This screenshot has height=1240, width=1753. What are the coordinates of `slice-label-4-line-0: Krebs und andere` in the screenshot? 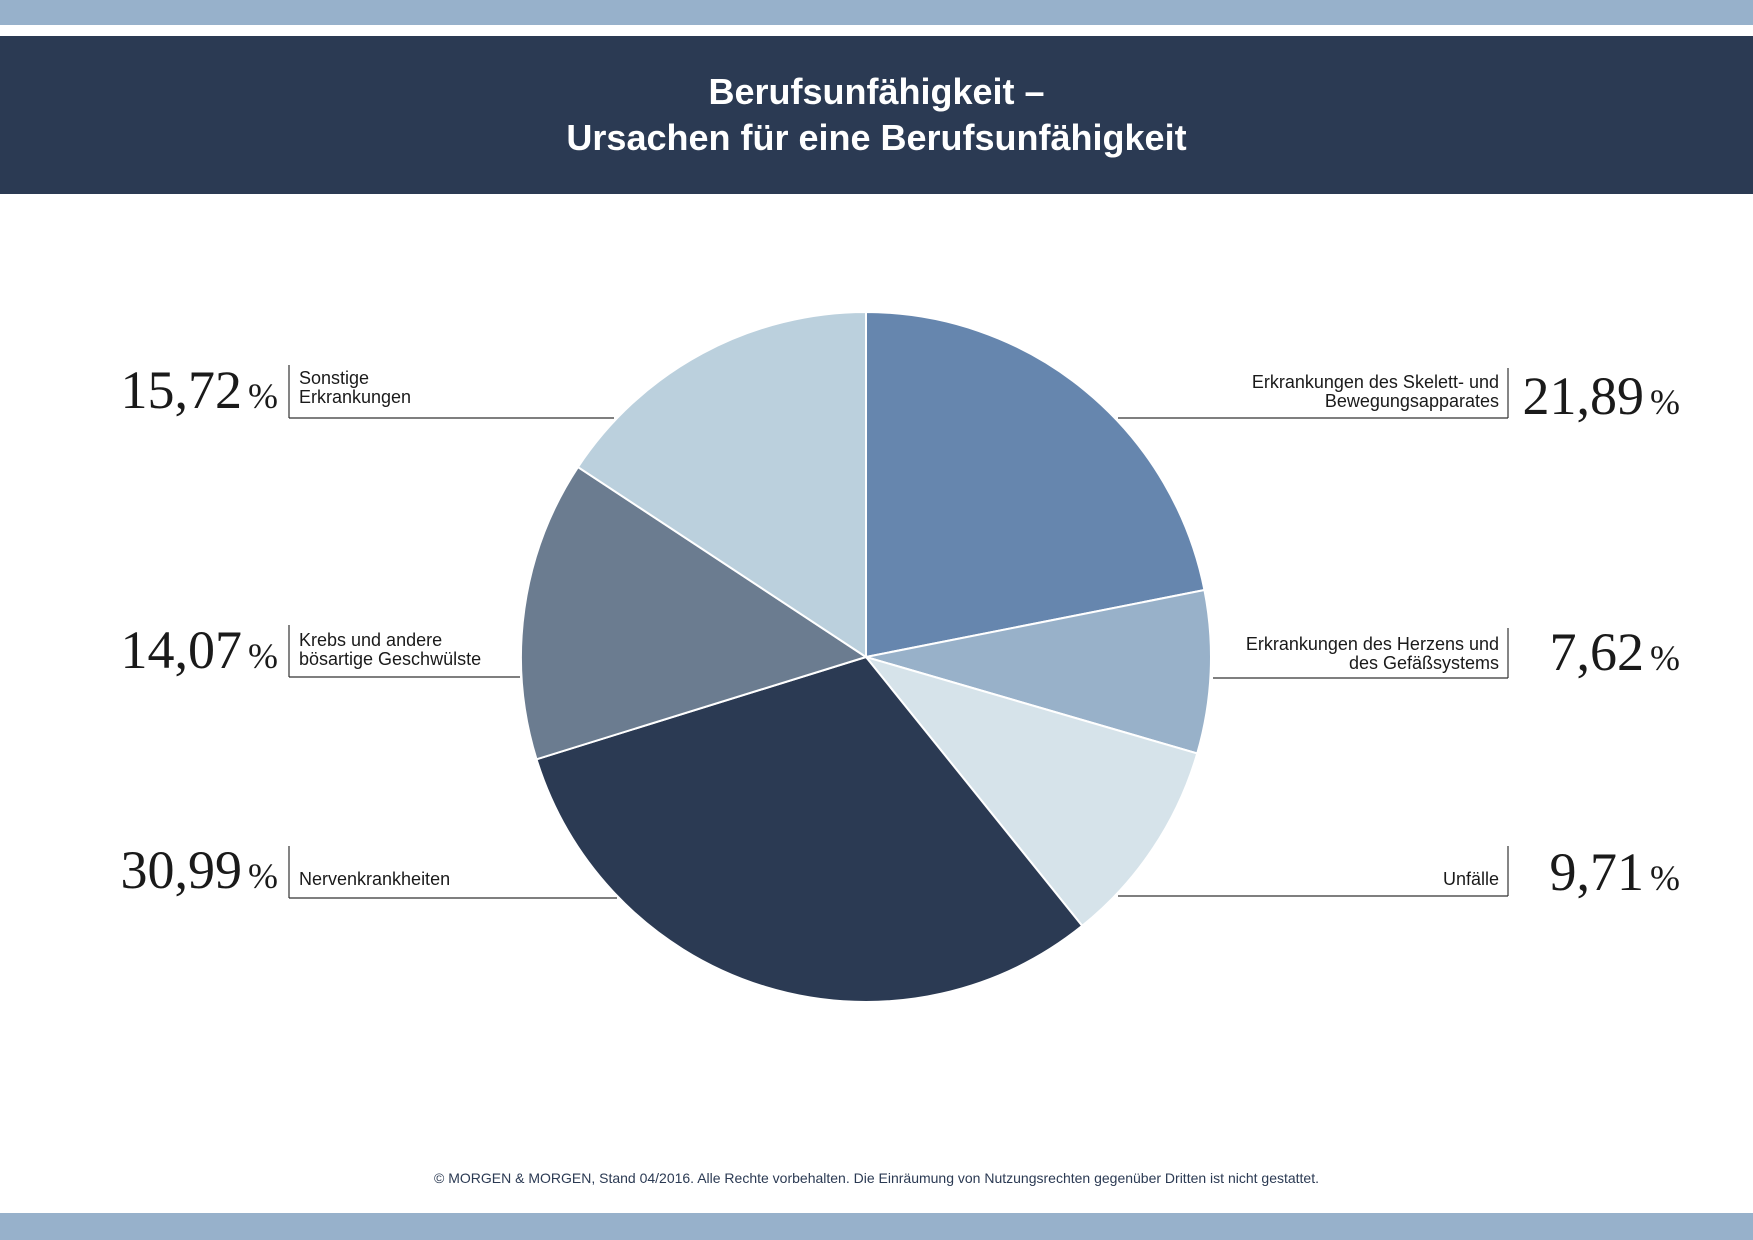 It's located at (370, 640).